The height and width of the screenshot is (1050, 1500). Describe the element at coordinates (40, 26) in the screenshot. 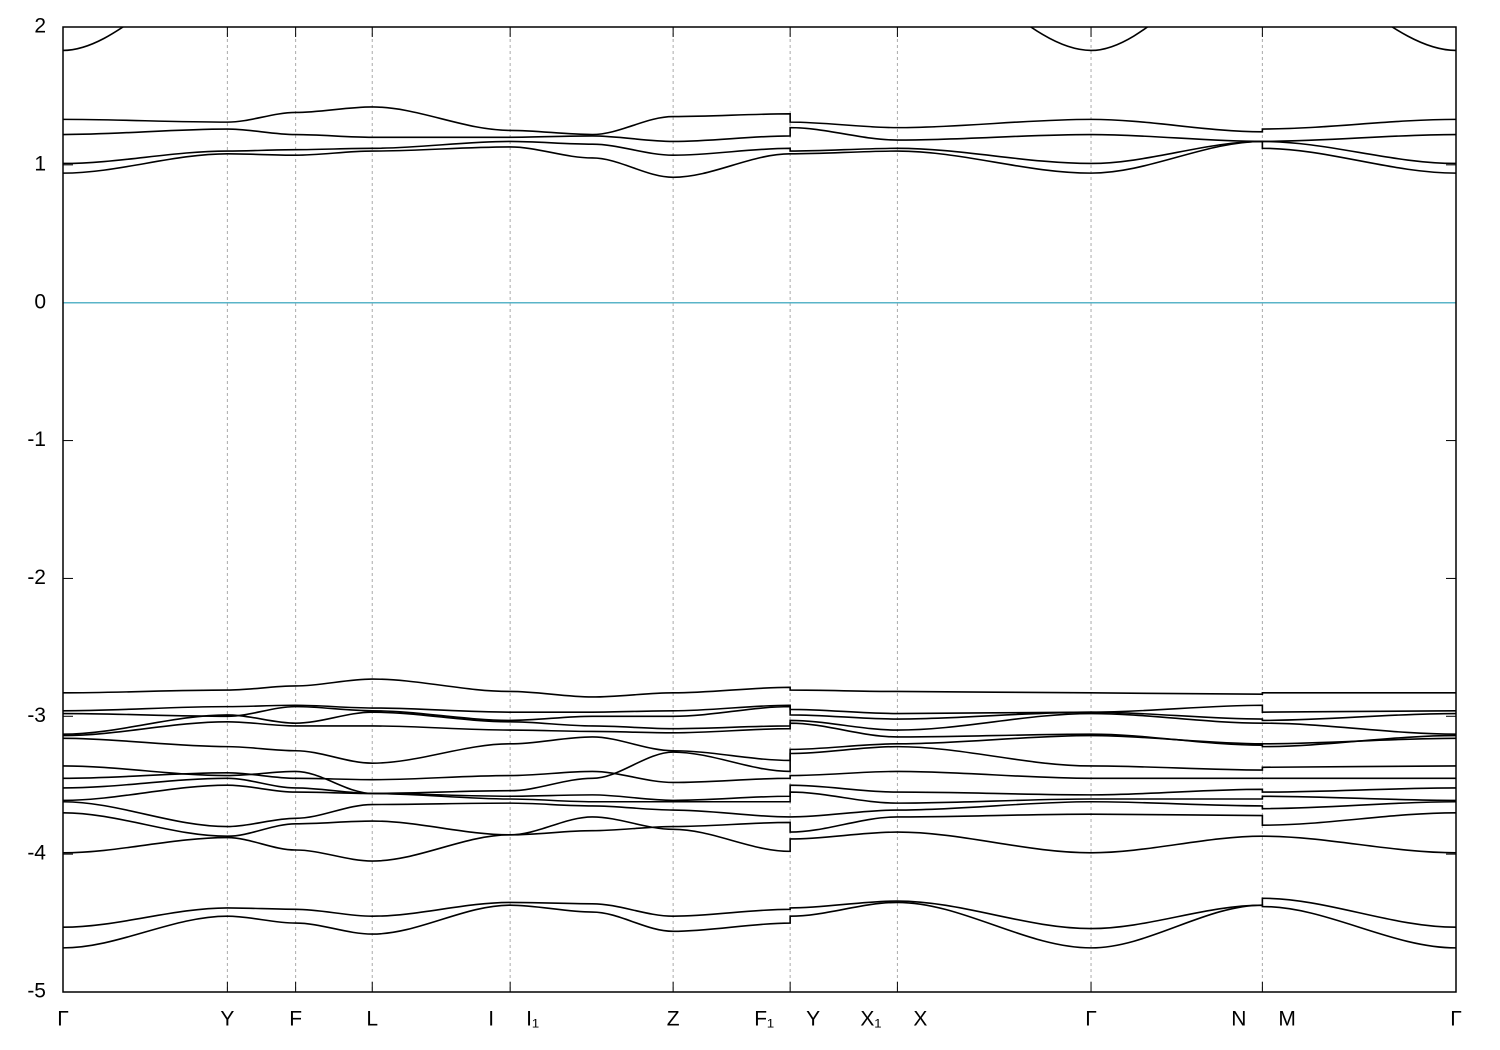

I see `y-tick-label: 2` at that location.